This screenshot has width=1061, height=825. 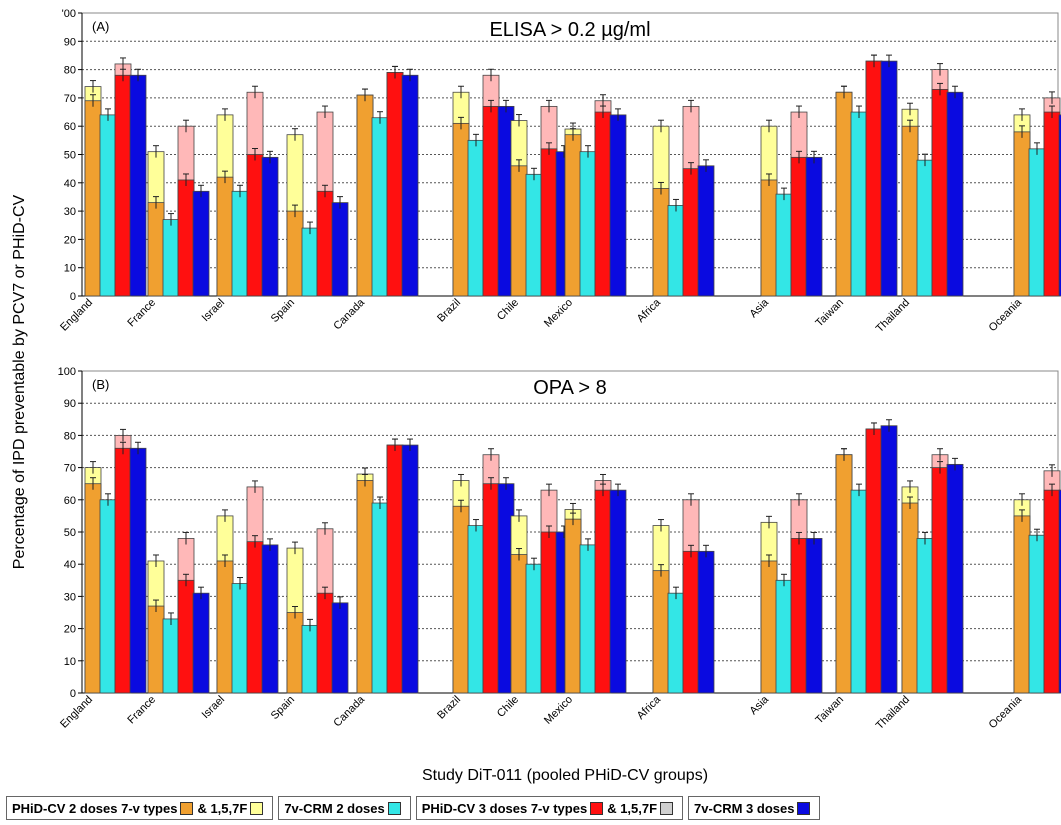 What do you see at coordinates (565, 775) in the screenshot?
I see `shared-x-axis-label: Study DiT-011 (pooled PHiD-CV groups)` at bounding box center [565, 775].